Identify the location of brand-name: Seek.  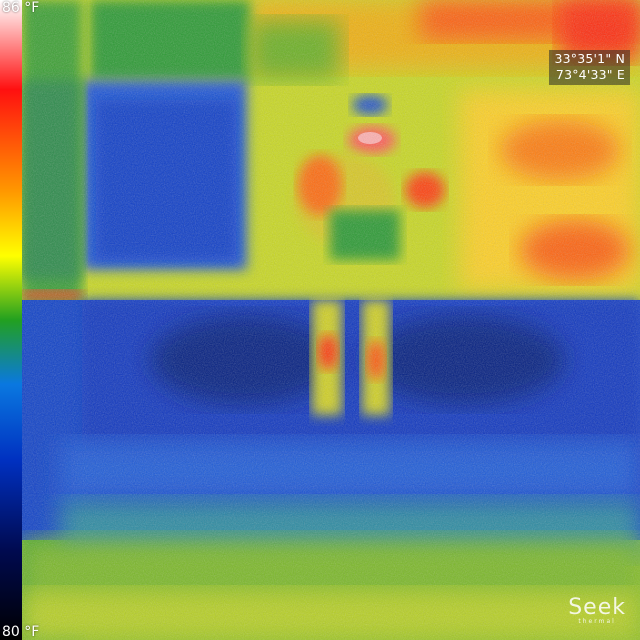
(597, 607).